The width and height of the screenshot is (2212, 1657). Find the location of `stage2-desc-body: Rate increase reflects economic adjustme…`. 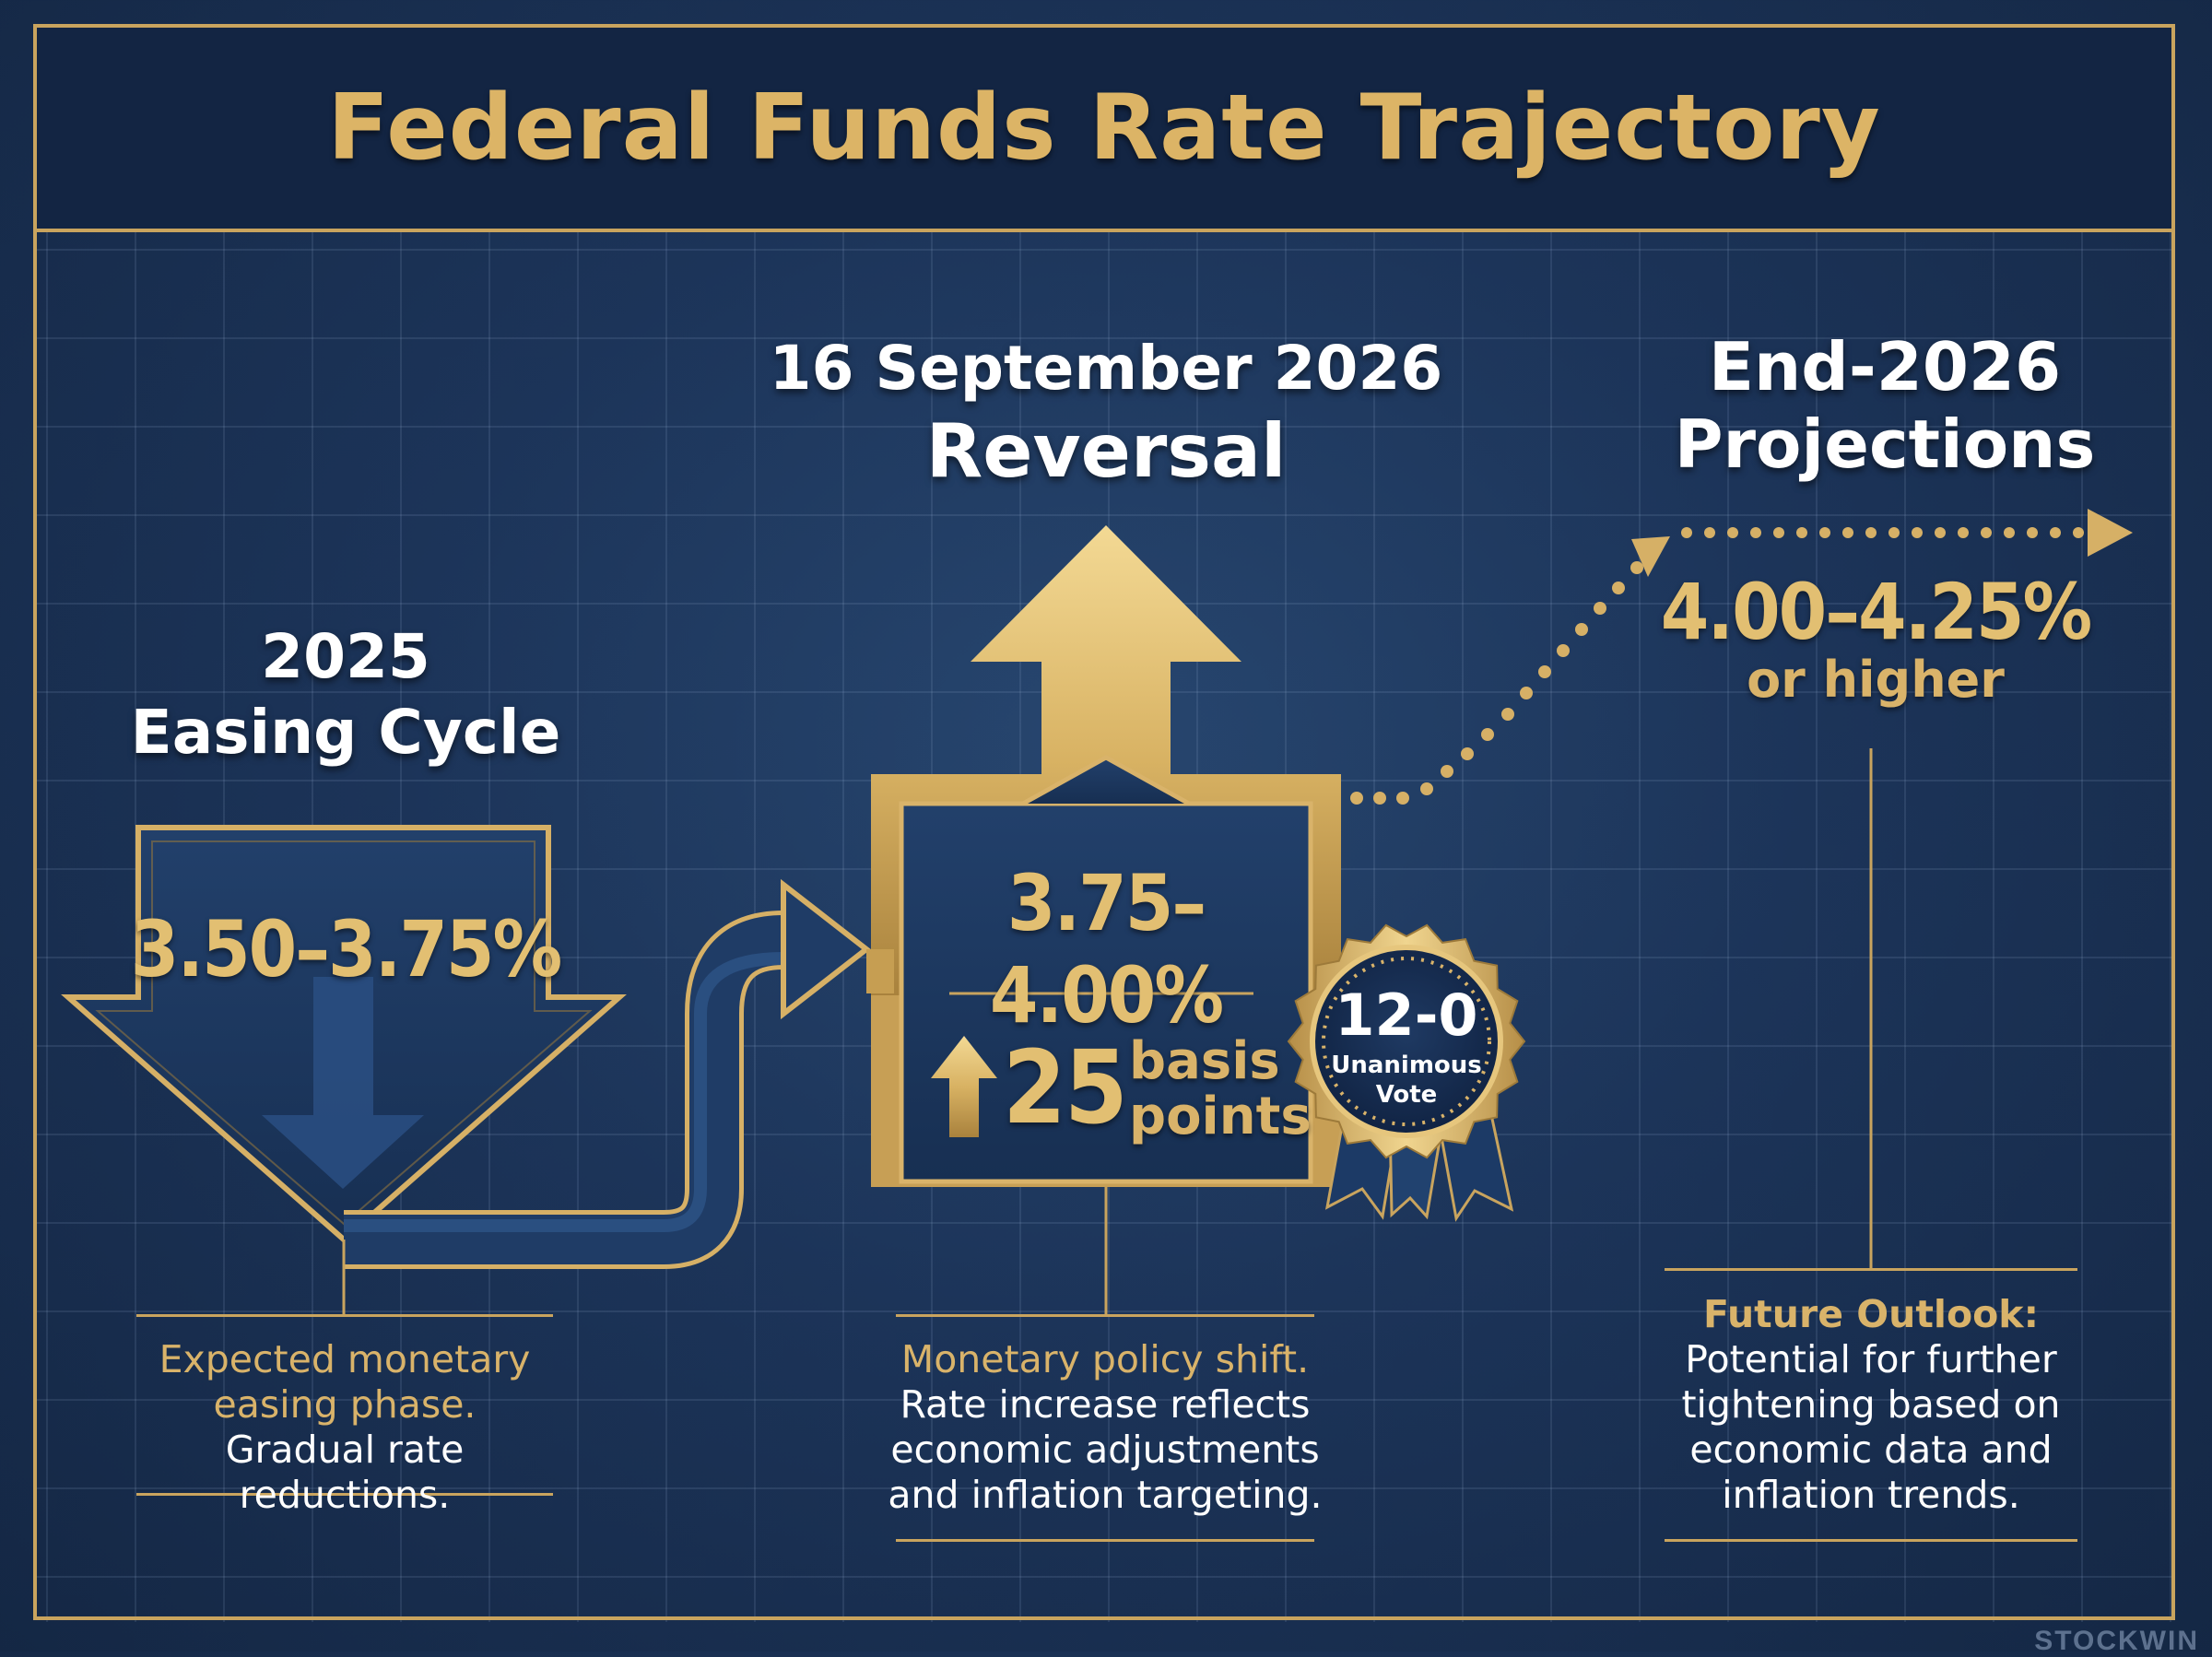

stage2-desc-body: Rate increase reflects economic adjustme… is located at coordinates (1105, 1449).